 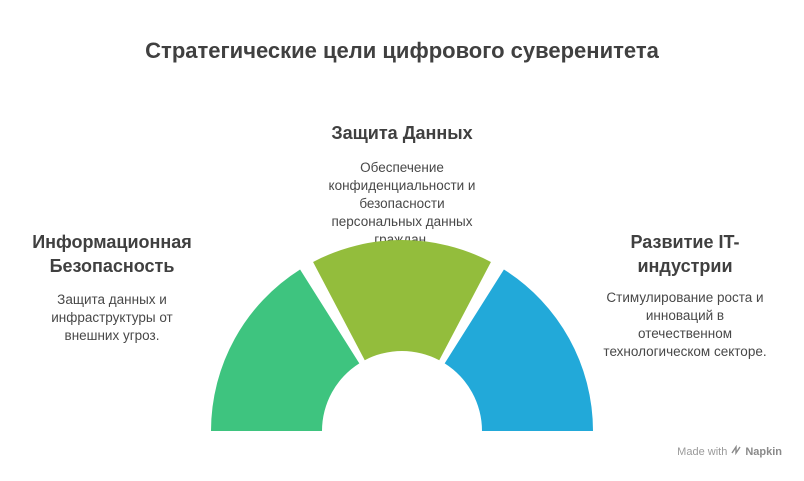 I want to click on desc-line: конфиденциальности и, so click(x=402, y=185).